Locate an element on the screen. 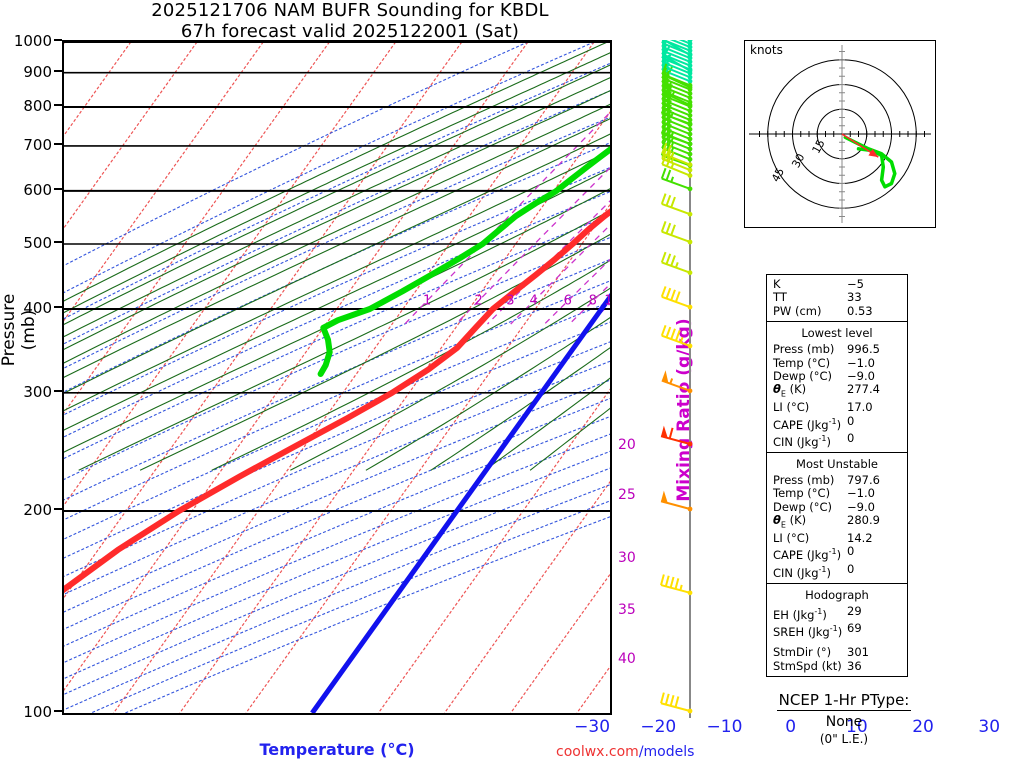 This screenshot has height=768, width=1024. pressure-tick-label: 600 is located at coordinates (37, 189).